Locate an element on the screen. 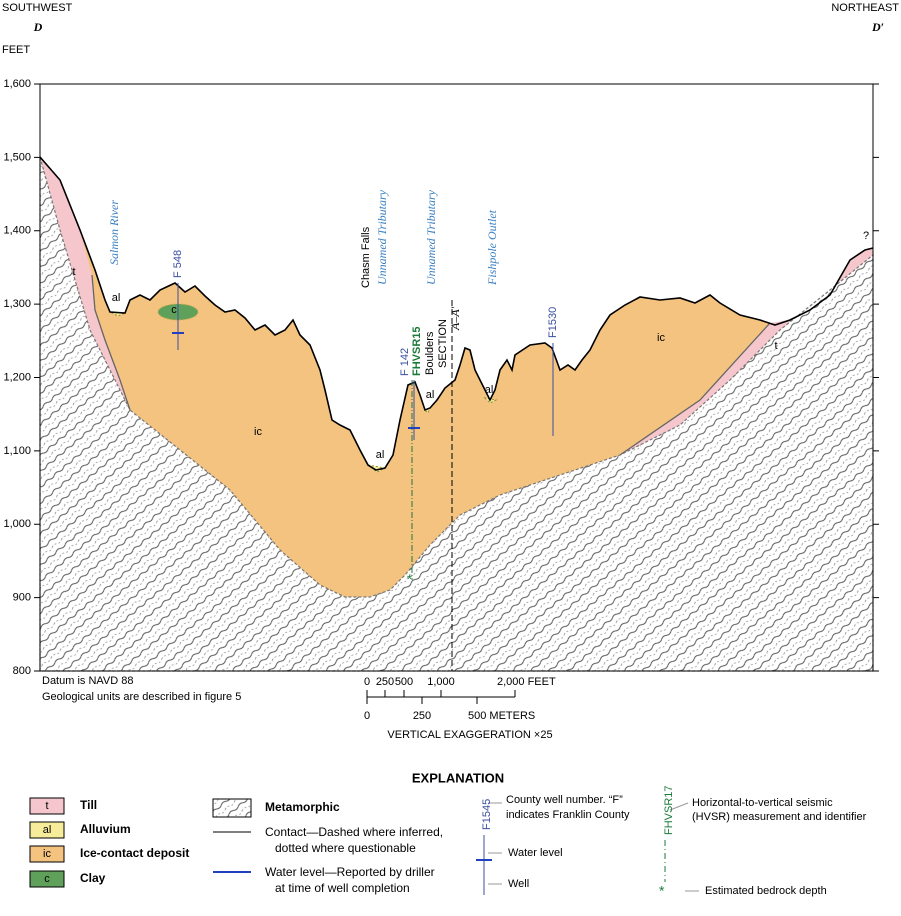  legend-label: Ice-contact deposit is located at coordinates (134, 853).